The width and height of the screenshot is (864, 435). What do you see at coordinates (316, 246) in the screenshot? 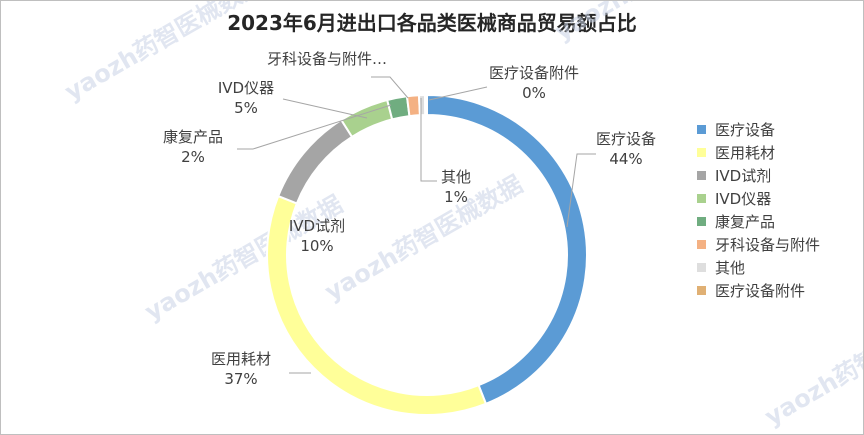
I see `slice-value-IVD试剂: 10%` at bounding box center [316, 246].